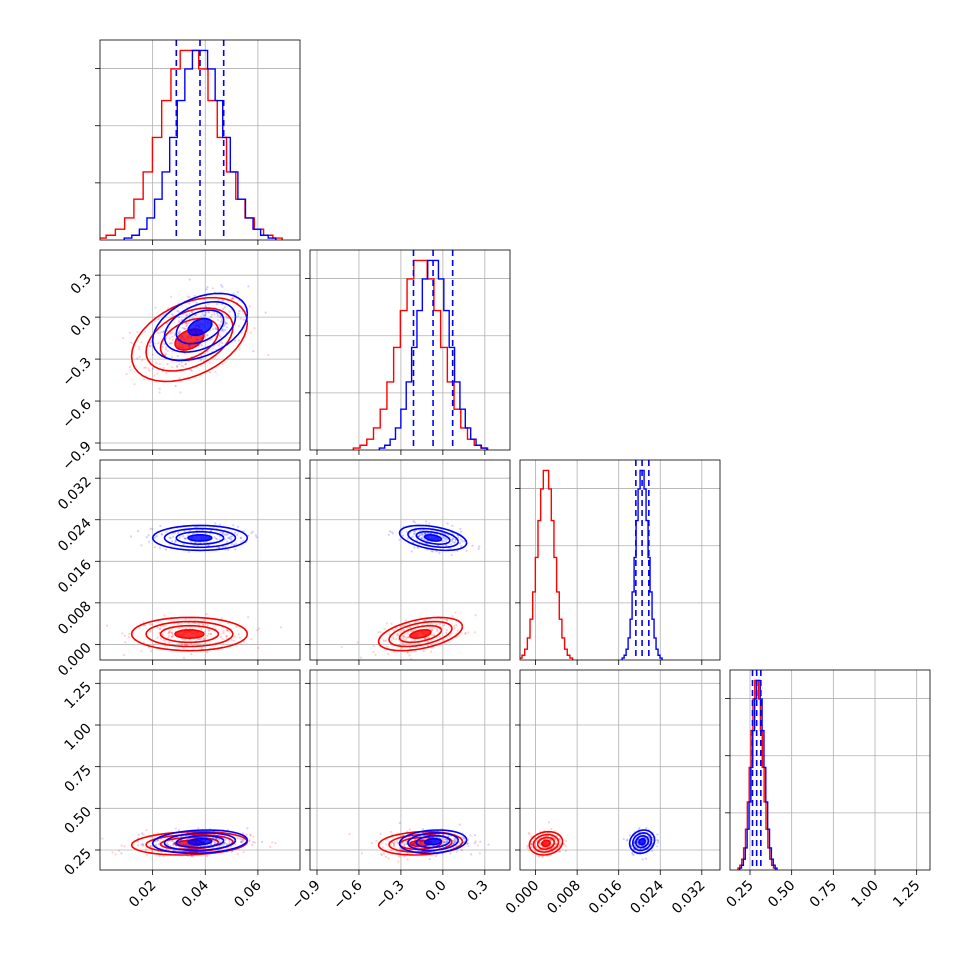  Describe the element at coordinates (389, 895) in the screenshot. I see `xtick-label-1-2: −0.3` at that location.